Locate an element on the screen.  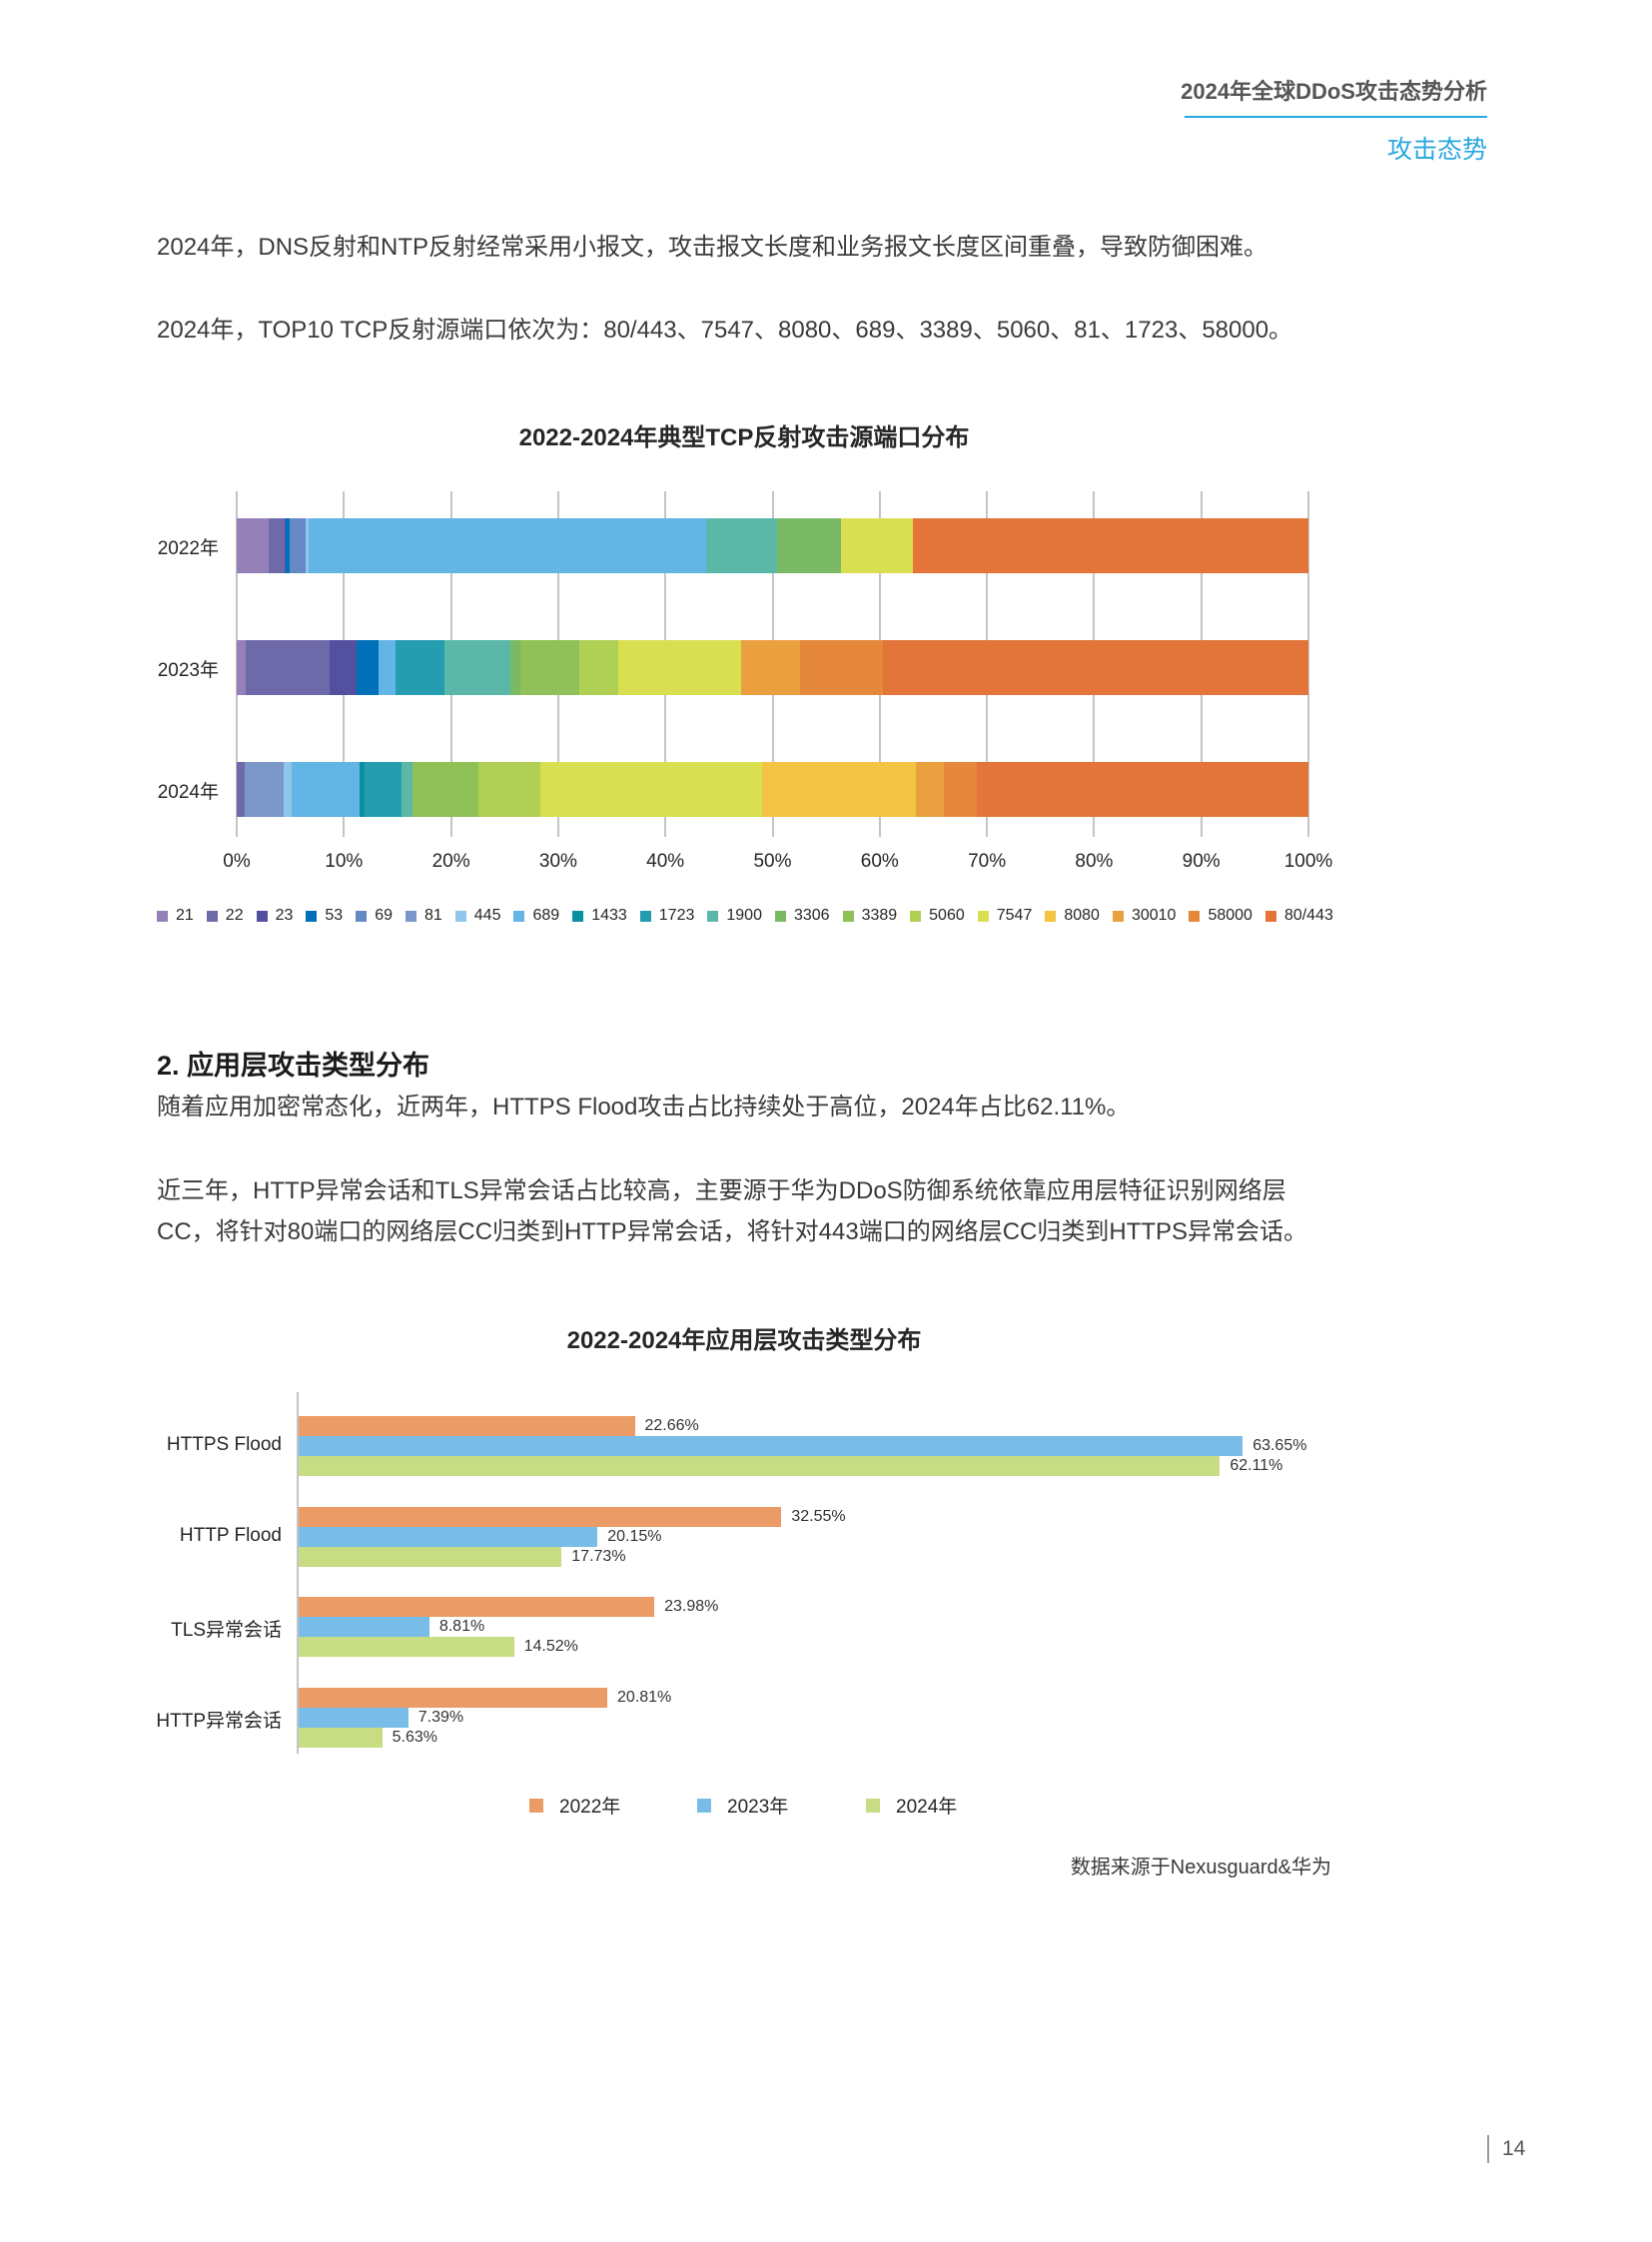
legend-item: 3389 is located at coordinates (869, 916).